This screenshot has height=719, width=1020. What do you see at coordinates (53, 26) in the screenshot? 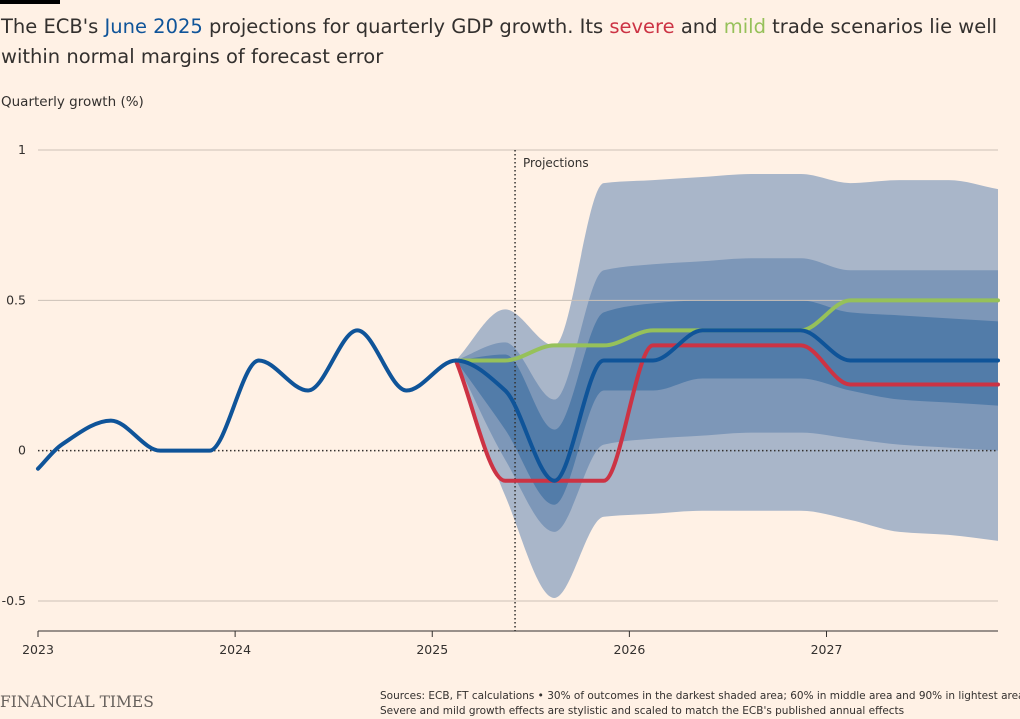
I see `title-text-1: The ECB's` at bounding box center [53, 26].